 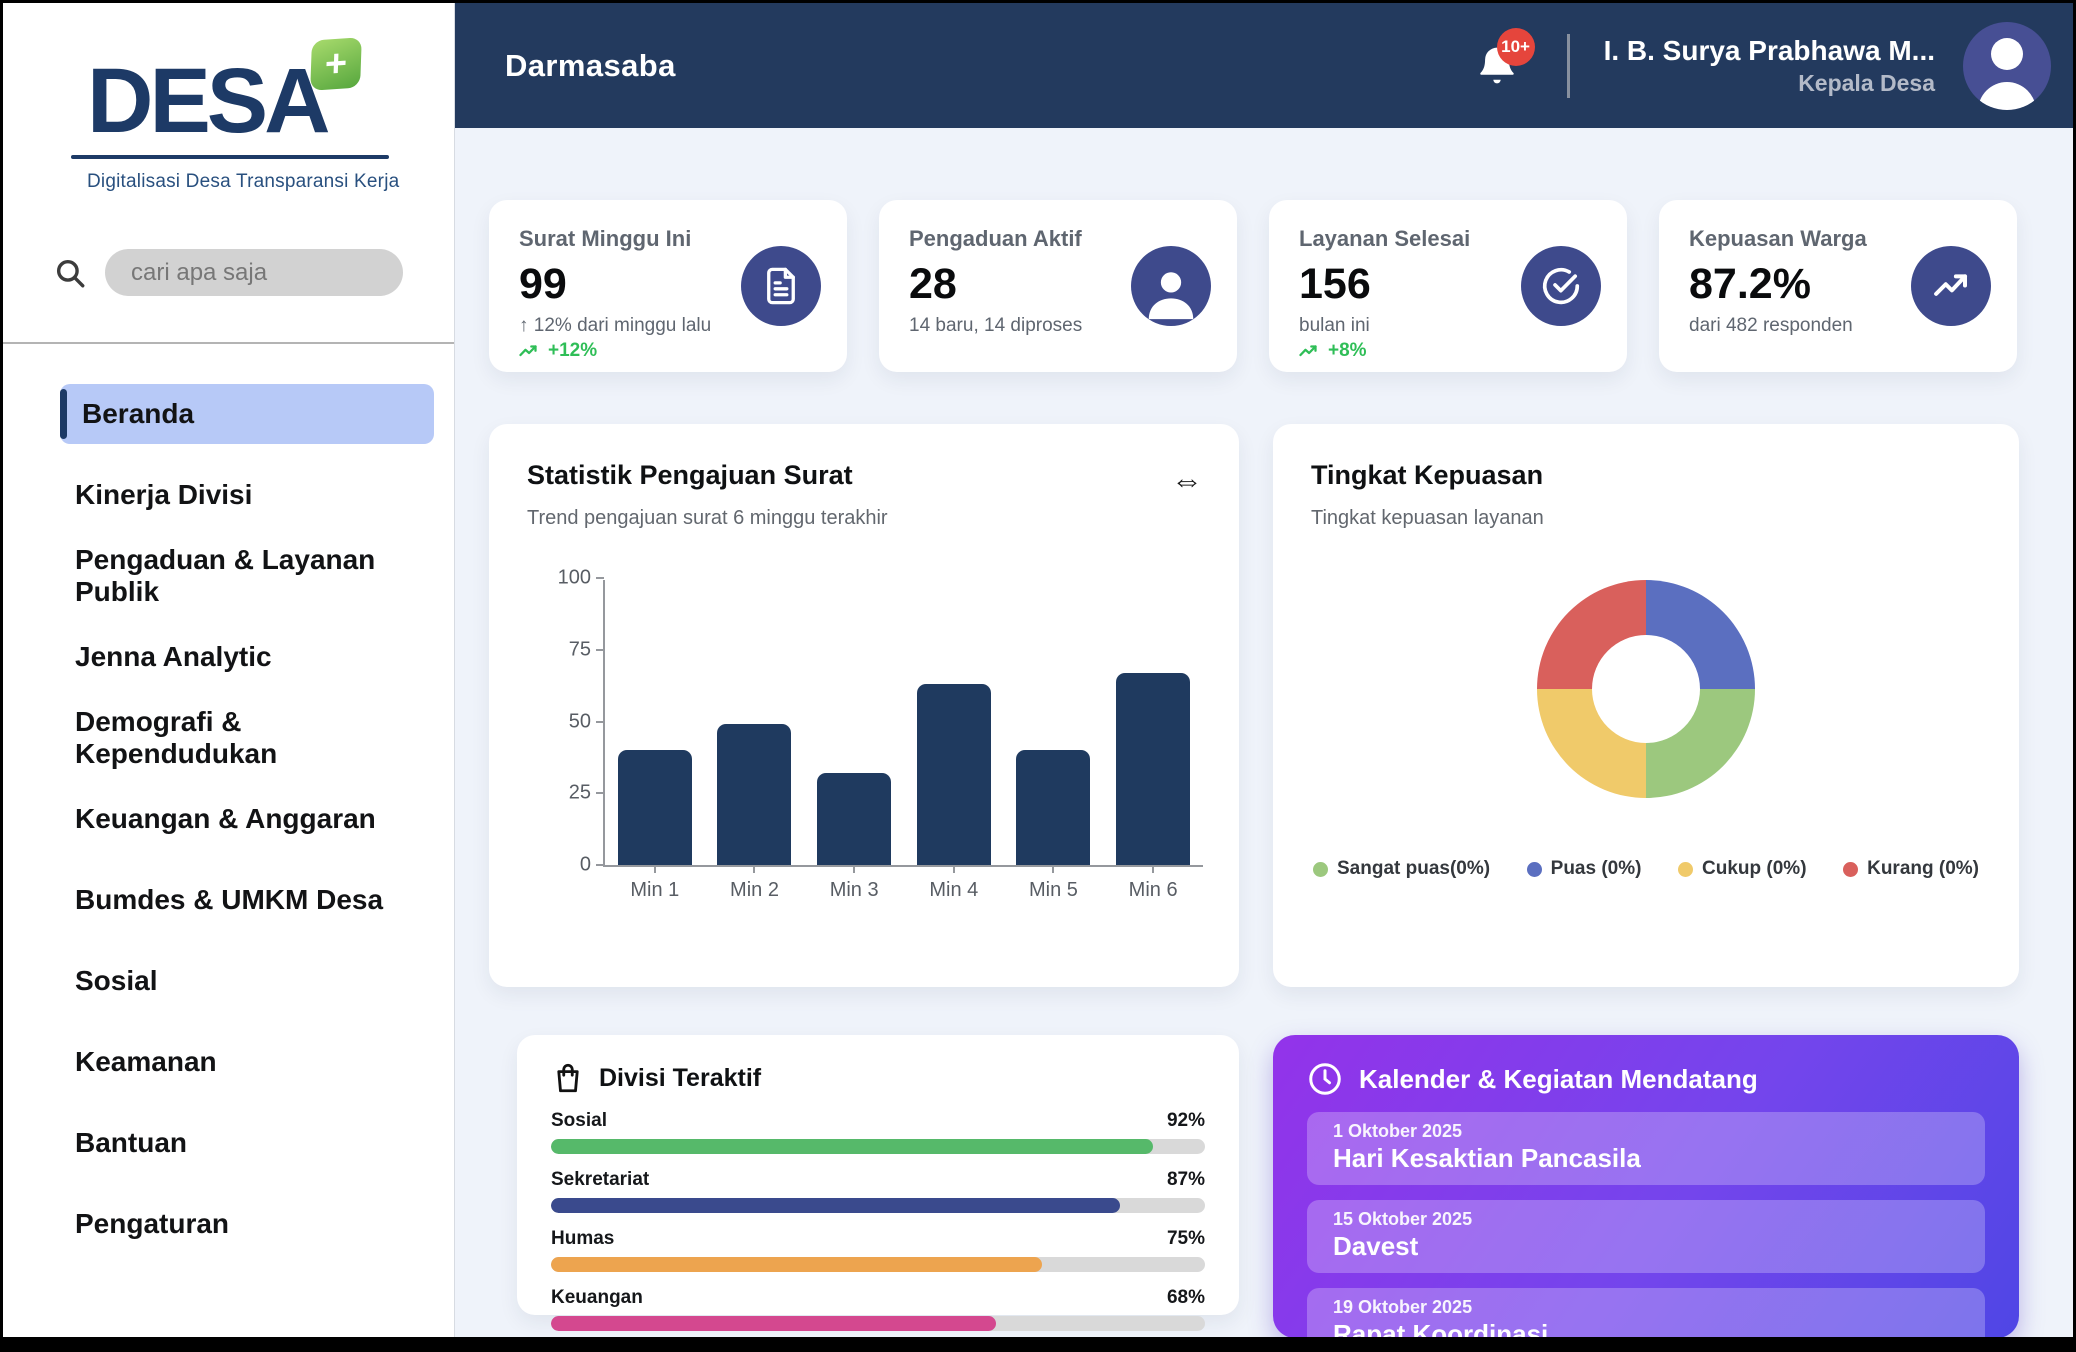 I want to click on sidebar-item-bantuan: Bantuan, so click(x=247, y=1143).